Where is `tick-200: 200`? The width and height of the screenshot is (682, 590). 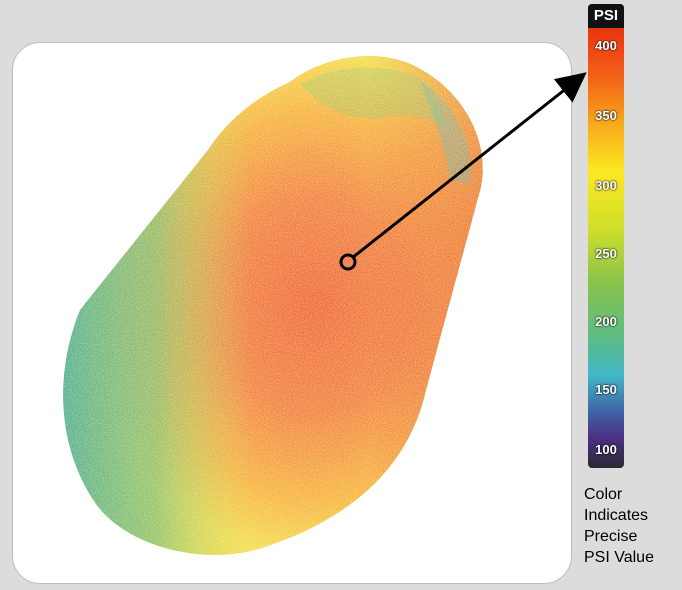 tick-200: 200 is located at coordinates (606, 321).